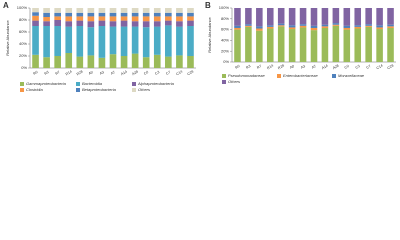  I want to click on legend-label: Alphaproteobacteria, so click(156, 83).